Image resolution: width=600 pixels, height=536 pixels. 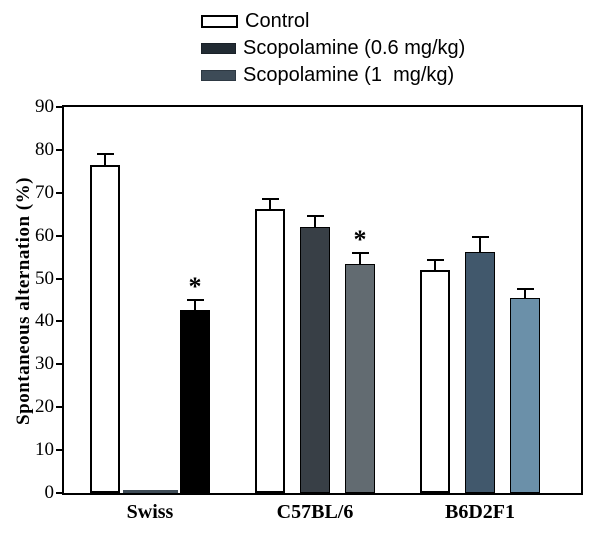 What do you see at coordinates (44, 106) in the screenshot?
I see `y-tick-label: 90` at bounding box center [44, 106].